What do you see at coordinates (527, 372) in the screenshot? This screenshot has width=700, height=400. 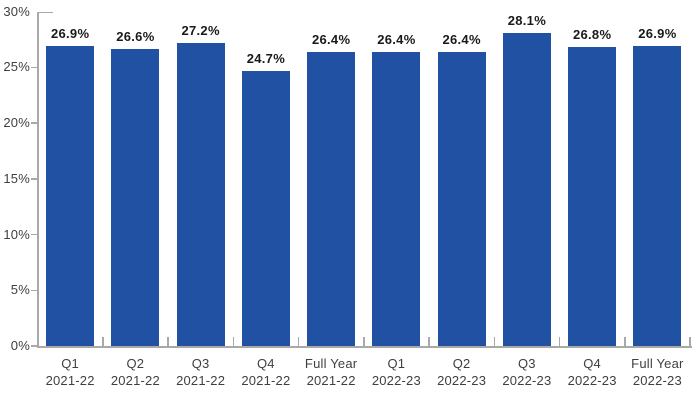 I see `x-axis-category-label: Q3 2022-23` at bounding box center [527, 372].